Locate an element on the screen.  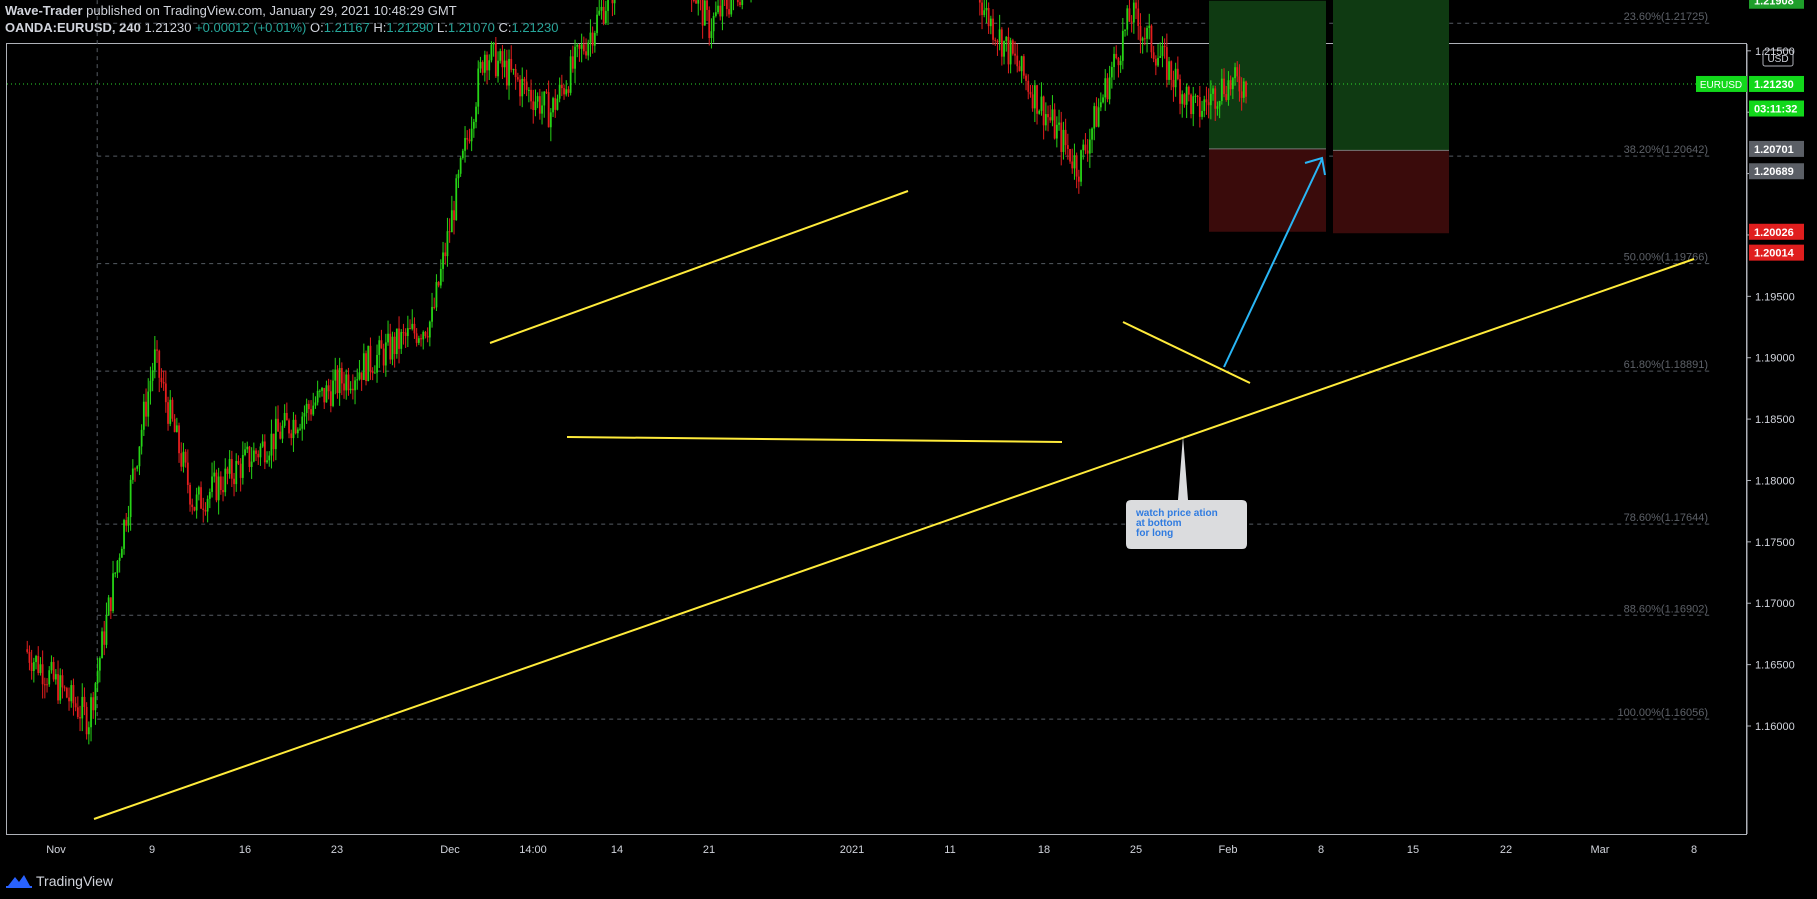
x-tick-label: 21 is located at coordinates (709, 850).